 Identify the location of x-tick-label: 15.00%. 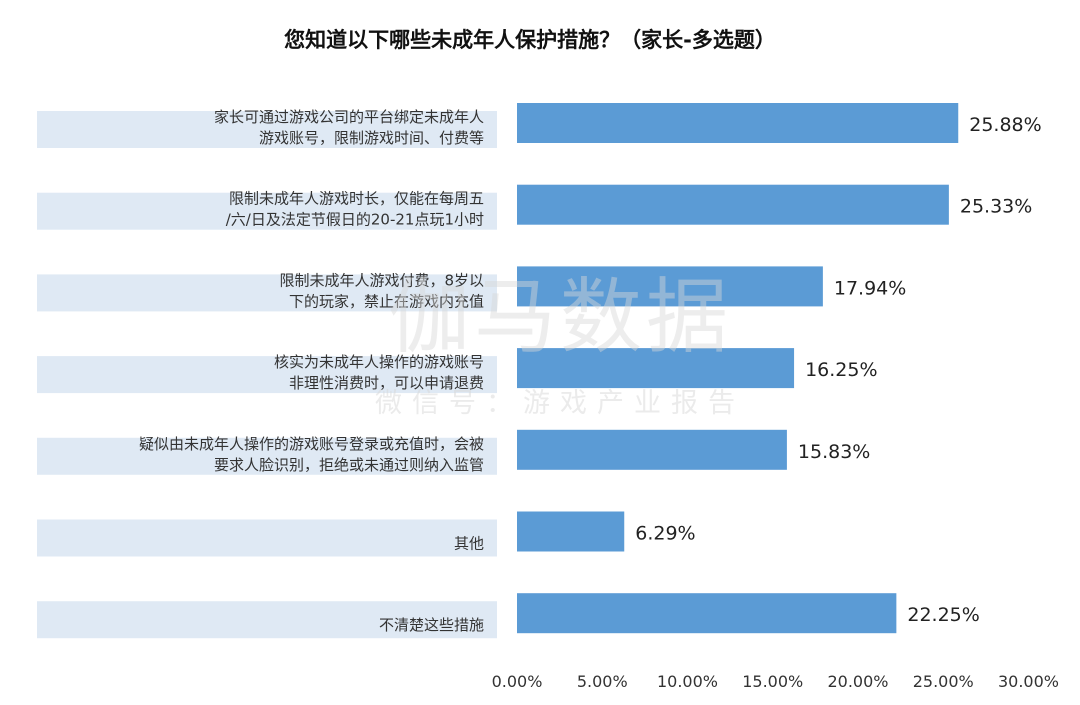
(772, 681).